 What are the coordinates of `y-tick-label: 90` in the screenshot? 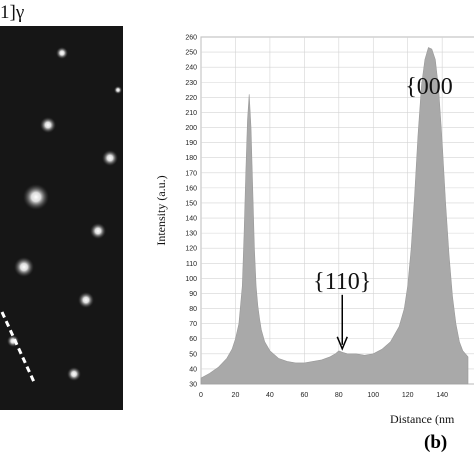 It's located at (193, 294).